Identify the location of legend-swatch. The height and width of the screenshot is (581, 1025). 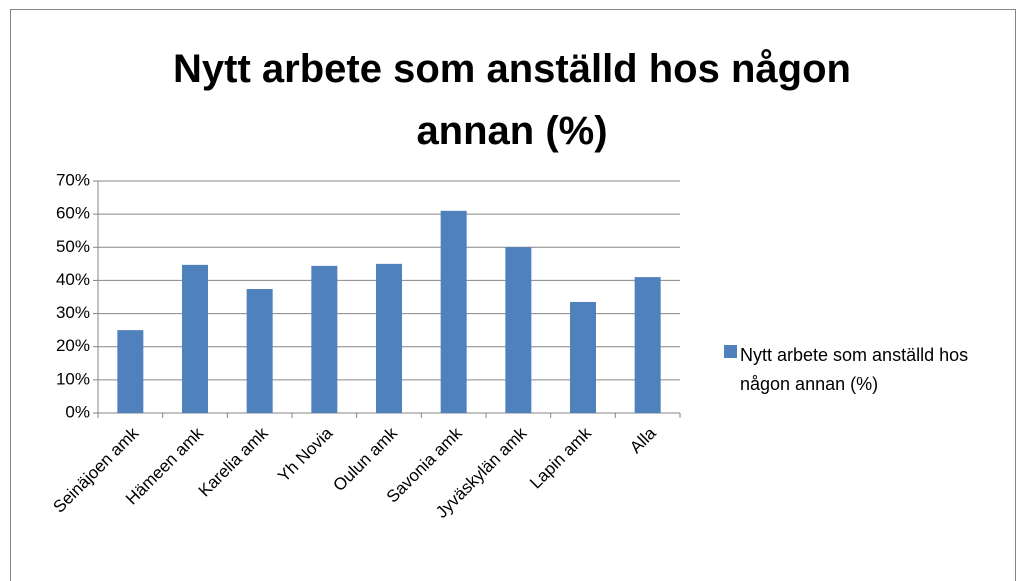
(730, 351).